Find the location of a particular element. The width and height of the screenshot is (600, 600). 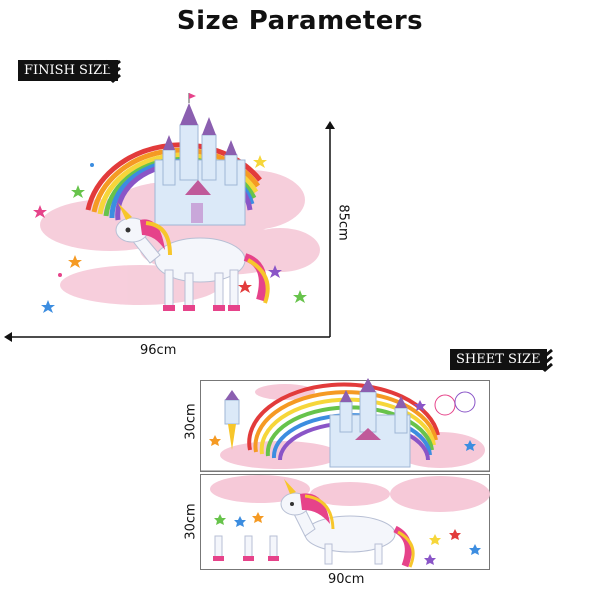

finish-height-label: 85cm is located at coordinates (343, 222).